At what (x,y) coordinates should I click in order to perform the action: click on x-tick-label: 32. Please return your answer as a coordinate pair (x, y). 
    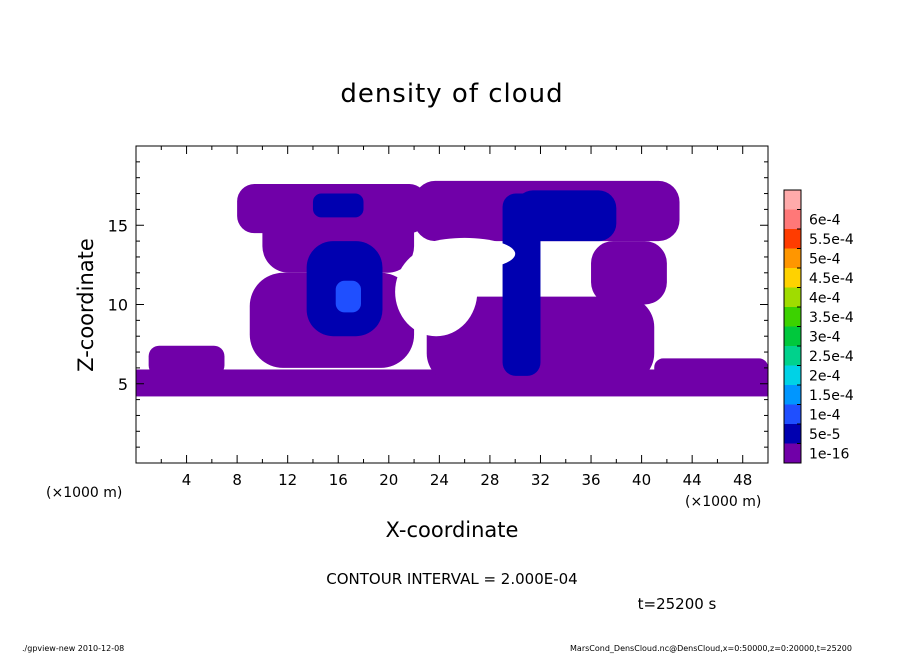
    Looking at the image, I should click on (540, 480).